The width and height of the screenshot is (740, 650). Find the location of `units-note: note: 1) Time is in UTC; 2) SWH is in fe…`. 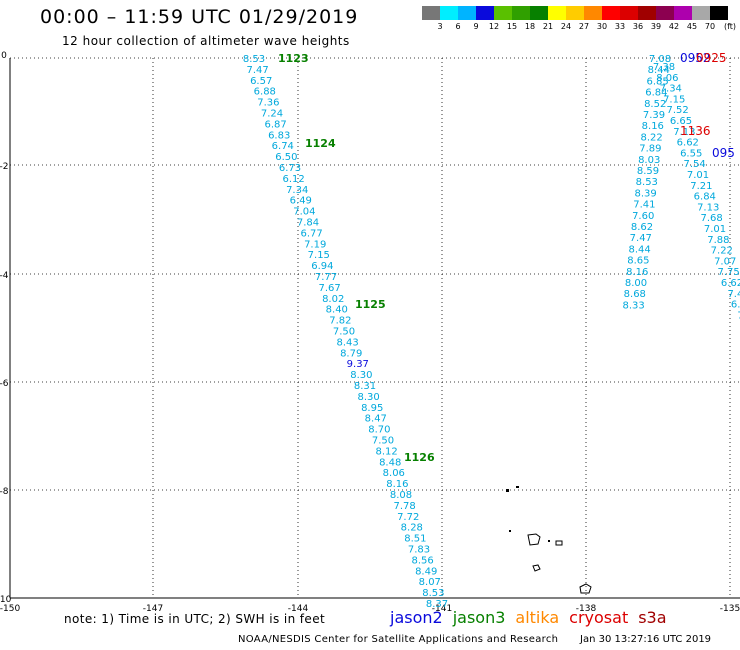

units-note: note: 1) Time is in UTC; 2) SWH is in fe… is located at coordinates (195, 619).